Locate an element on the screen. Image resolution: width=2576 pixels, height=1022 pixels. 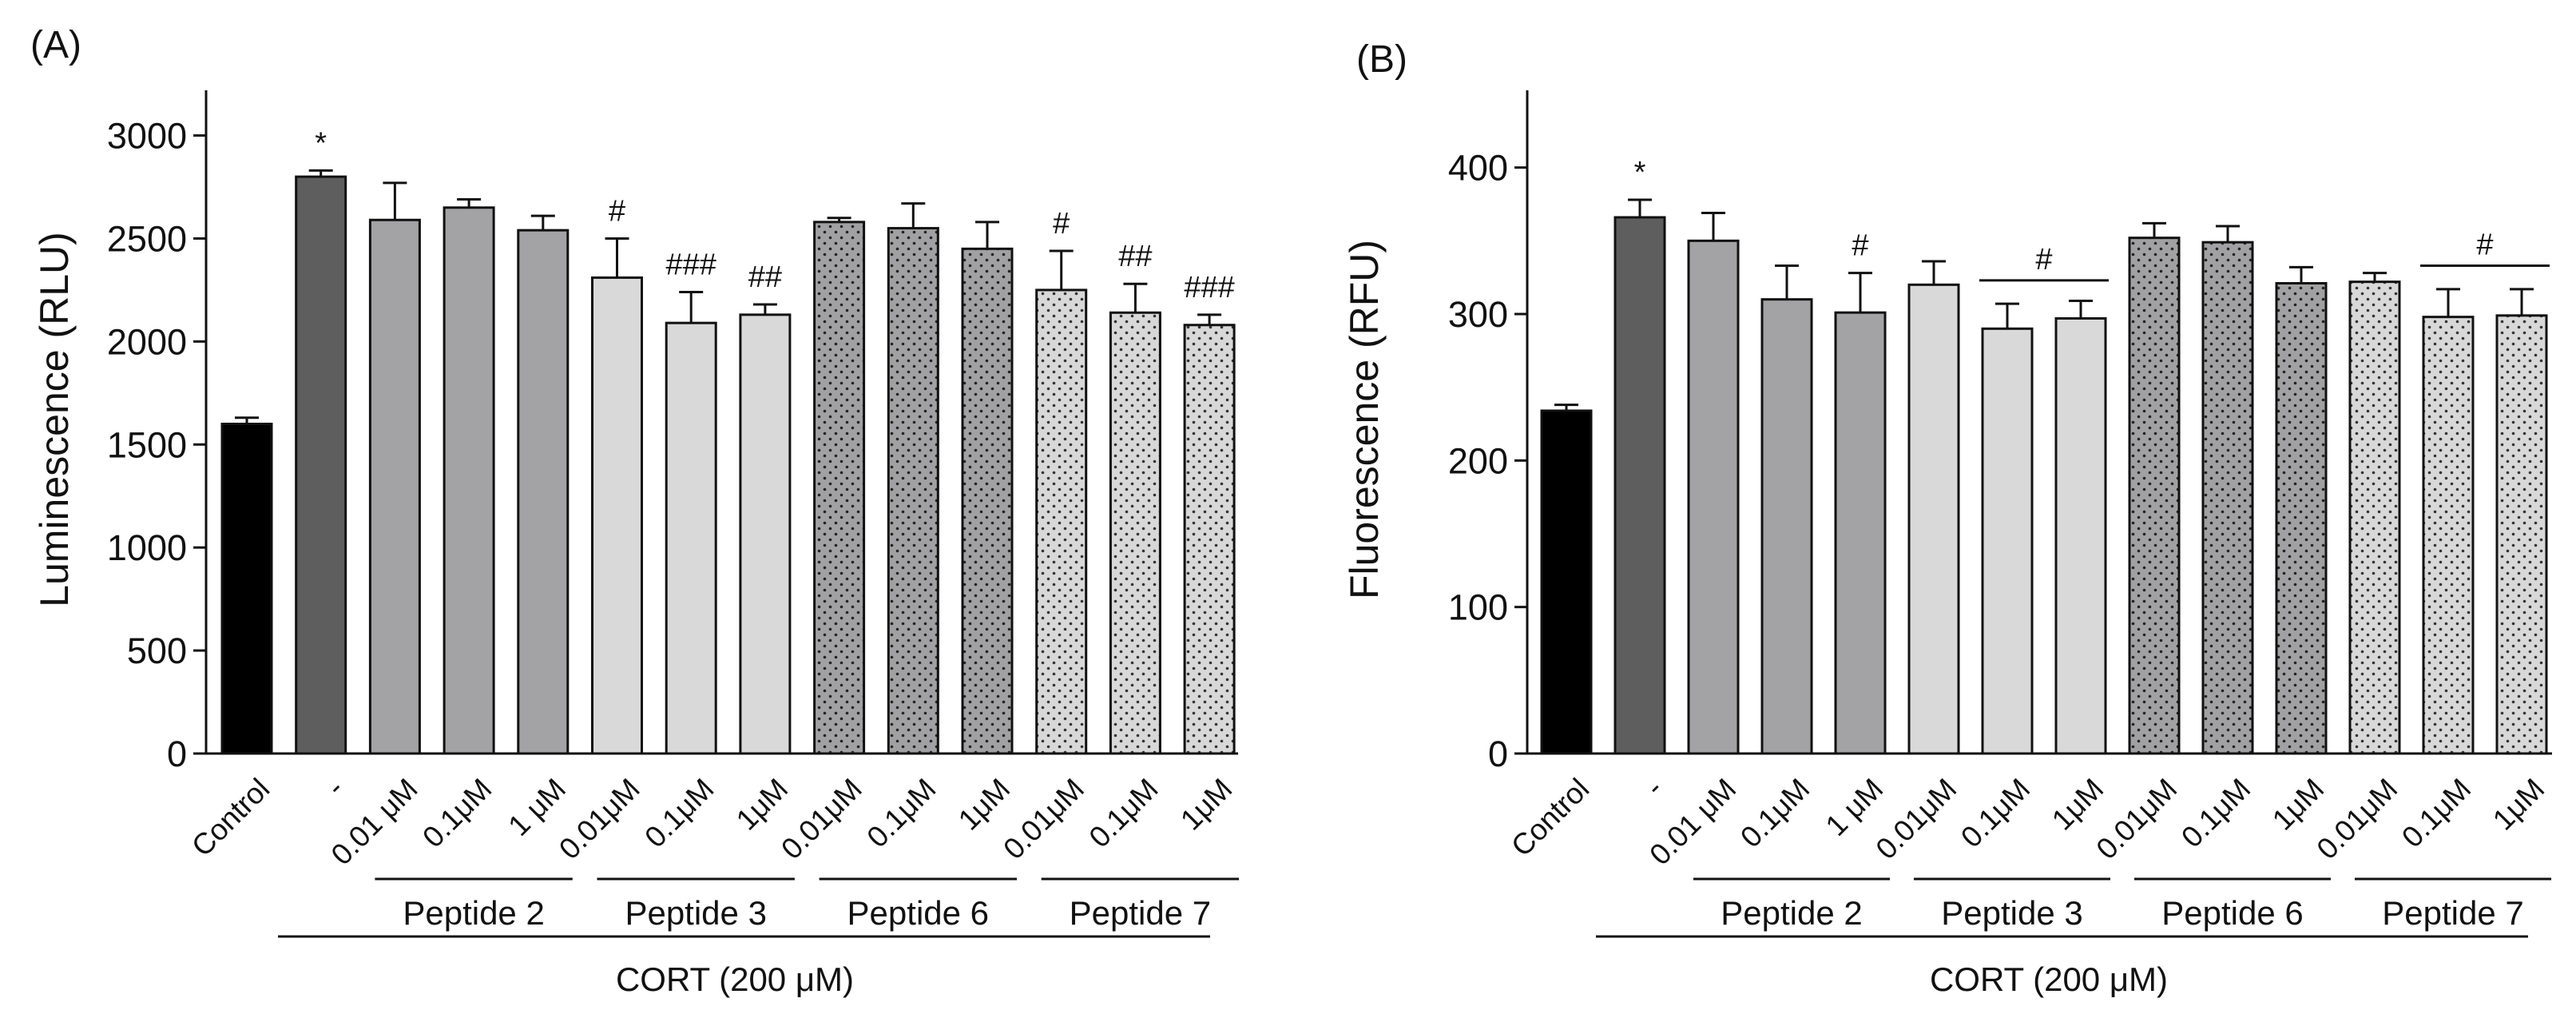
y-tick-label: 1000 is located at coordinates (147, 547).